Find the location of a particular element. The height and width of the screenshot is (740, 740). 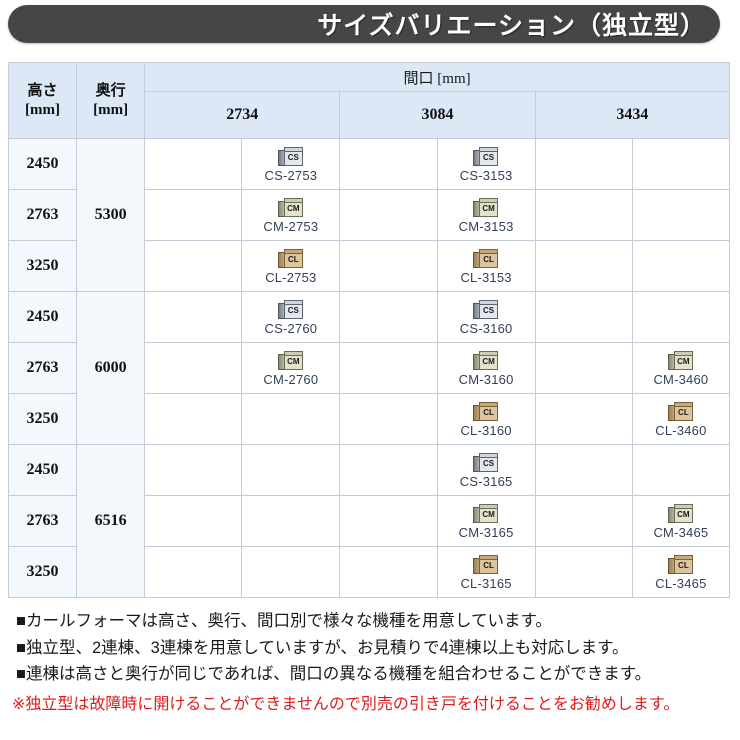

model-cell: CM CM-2753 is located at coordinates (291, 215).